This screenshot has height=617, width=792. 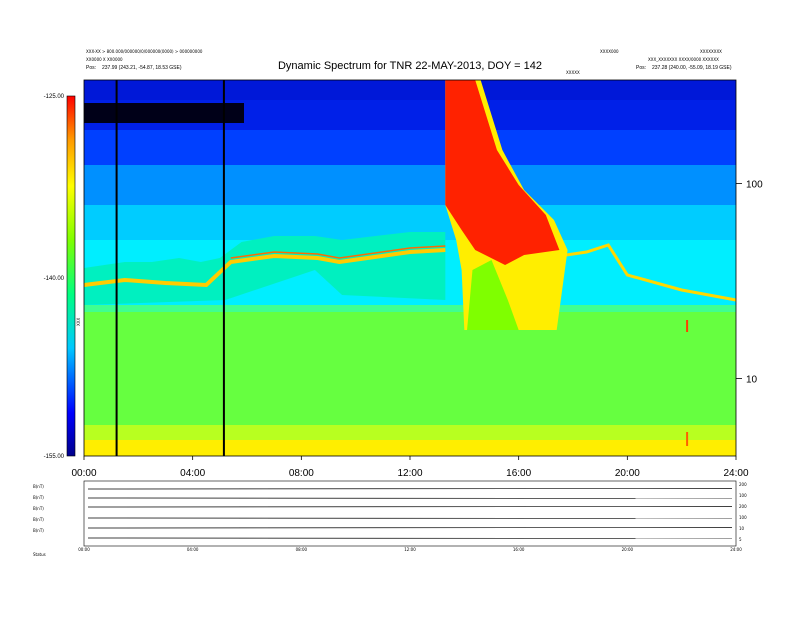 What do you see at coordinates (302, 549) in the screenshot?
I see `bottom-x-tick-2: 08:00` at bounding box center [302, 549].